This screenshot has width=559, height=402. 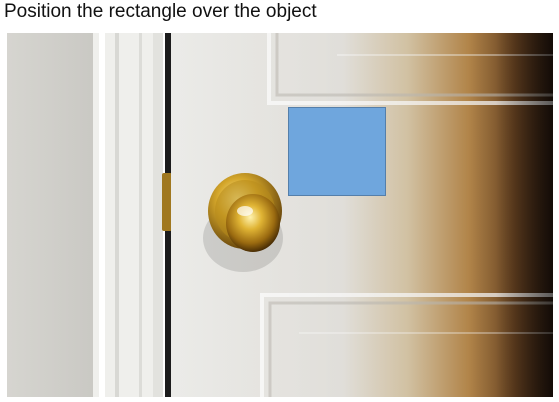 What do you see at coordinates (167, 202) in the screenshot?
I see `strike-plate` at bounding box center [167, 202].